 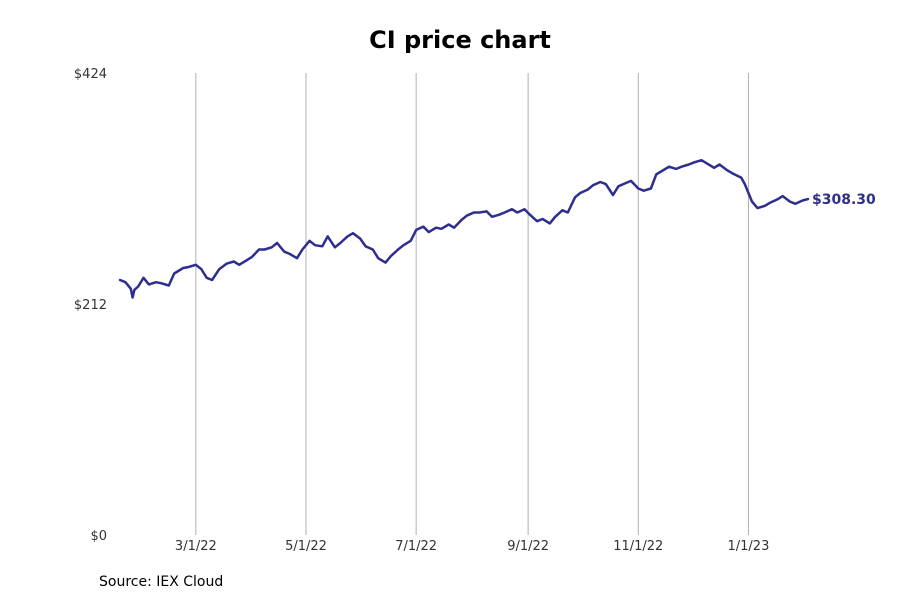 What do you see at coordinates (460, 40) in the screenshot?
I see `chart-title: CI price chart` at bounding box center [460, 40].